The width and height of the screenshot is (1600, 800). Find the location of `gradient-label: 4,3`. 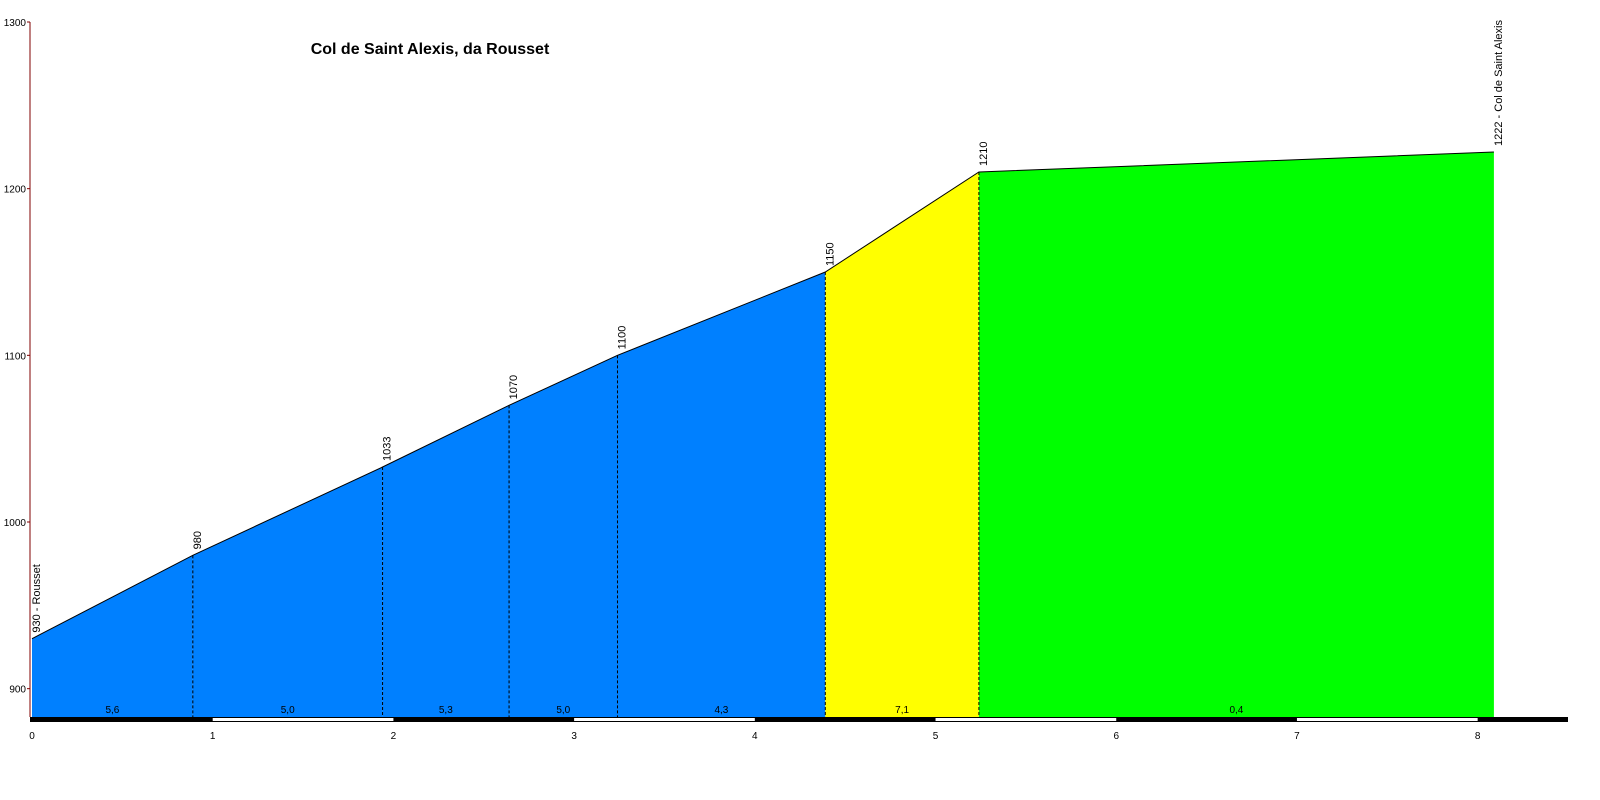

gradient-label: 4,3 is located at coordinates (721, 710).